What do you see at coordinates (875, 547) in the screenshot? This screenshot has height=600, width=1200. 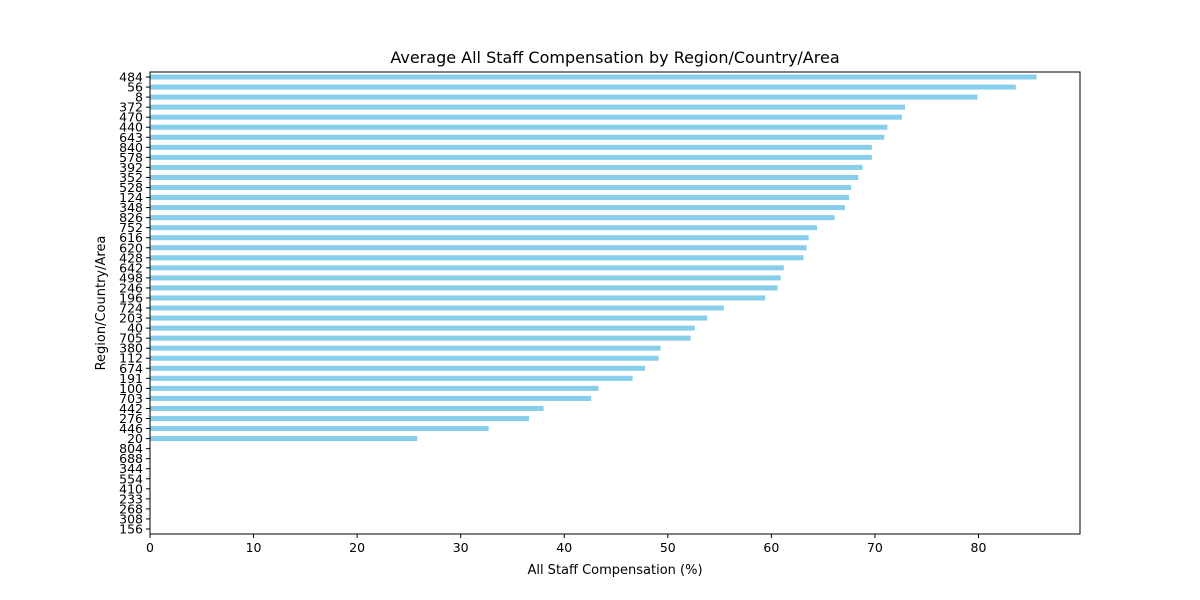 I see `x-tick-label-70: 70` at bounding box center [875, 547].